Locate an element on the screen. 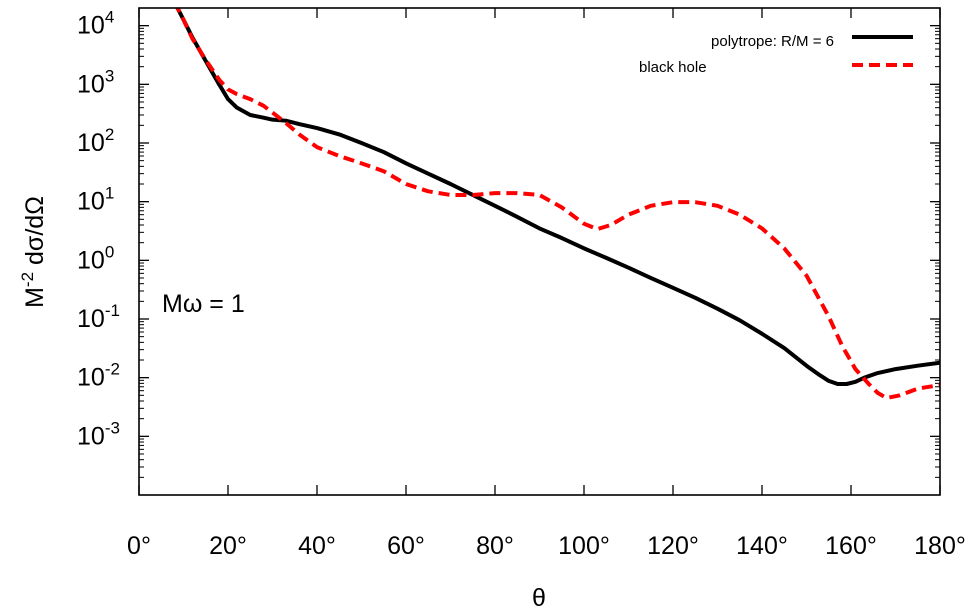 This screenshot has height=613, width=979. y-tick-label-exponent: 3 is located at coordinates (109, 75).